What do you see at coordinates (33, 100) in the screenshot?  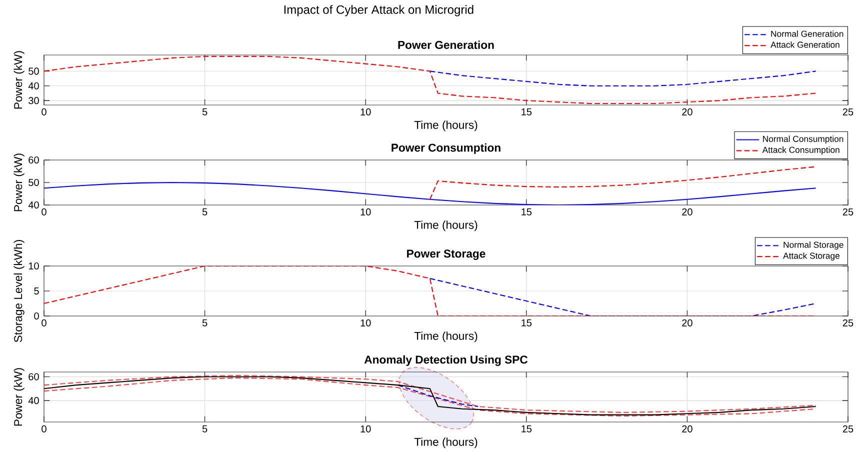 I see `y-tick-label: 30` at bounding box center [33, 100].